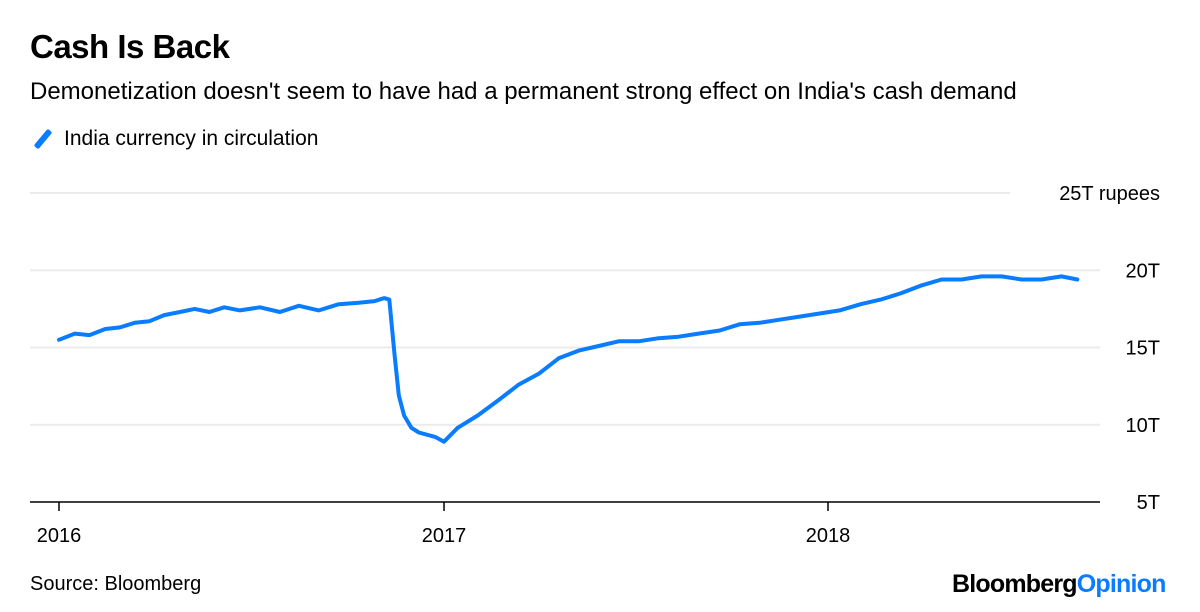 The image size is (1200, 612). Describe the element at coordinates (444, 536) in the screenshot. I see `x-tick-label: 2017` at that location.